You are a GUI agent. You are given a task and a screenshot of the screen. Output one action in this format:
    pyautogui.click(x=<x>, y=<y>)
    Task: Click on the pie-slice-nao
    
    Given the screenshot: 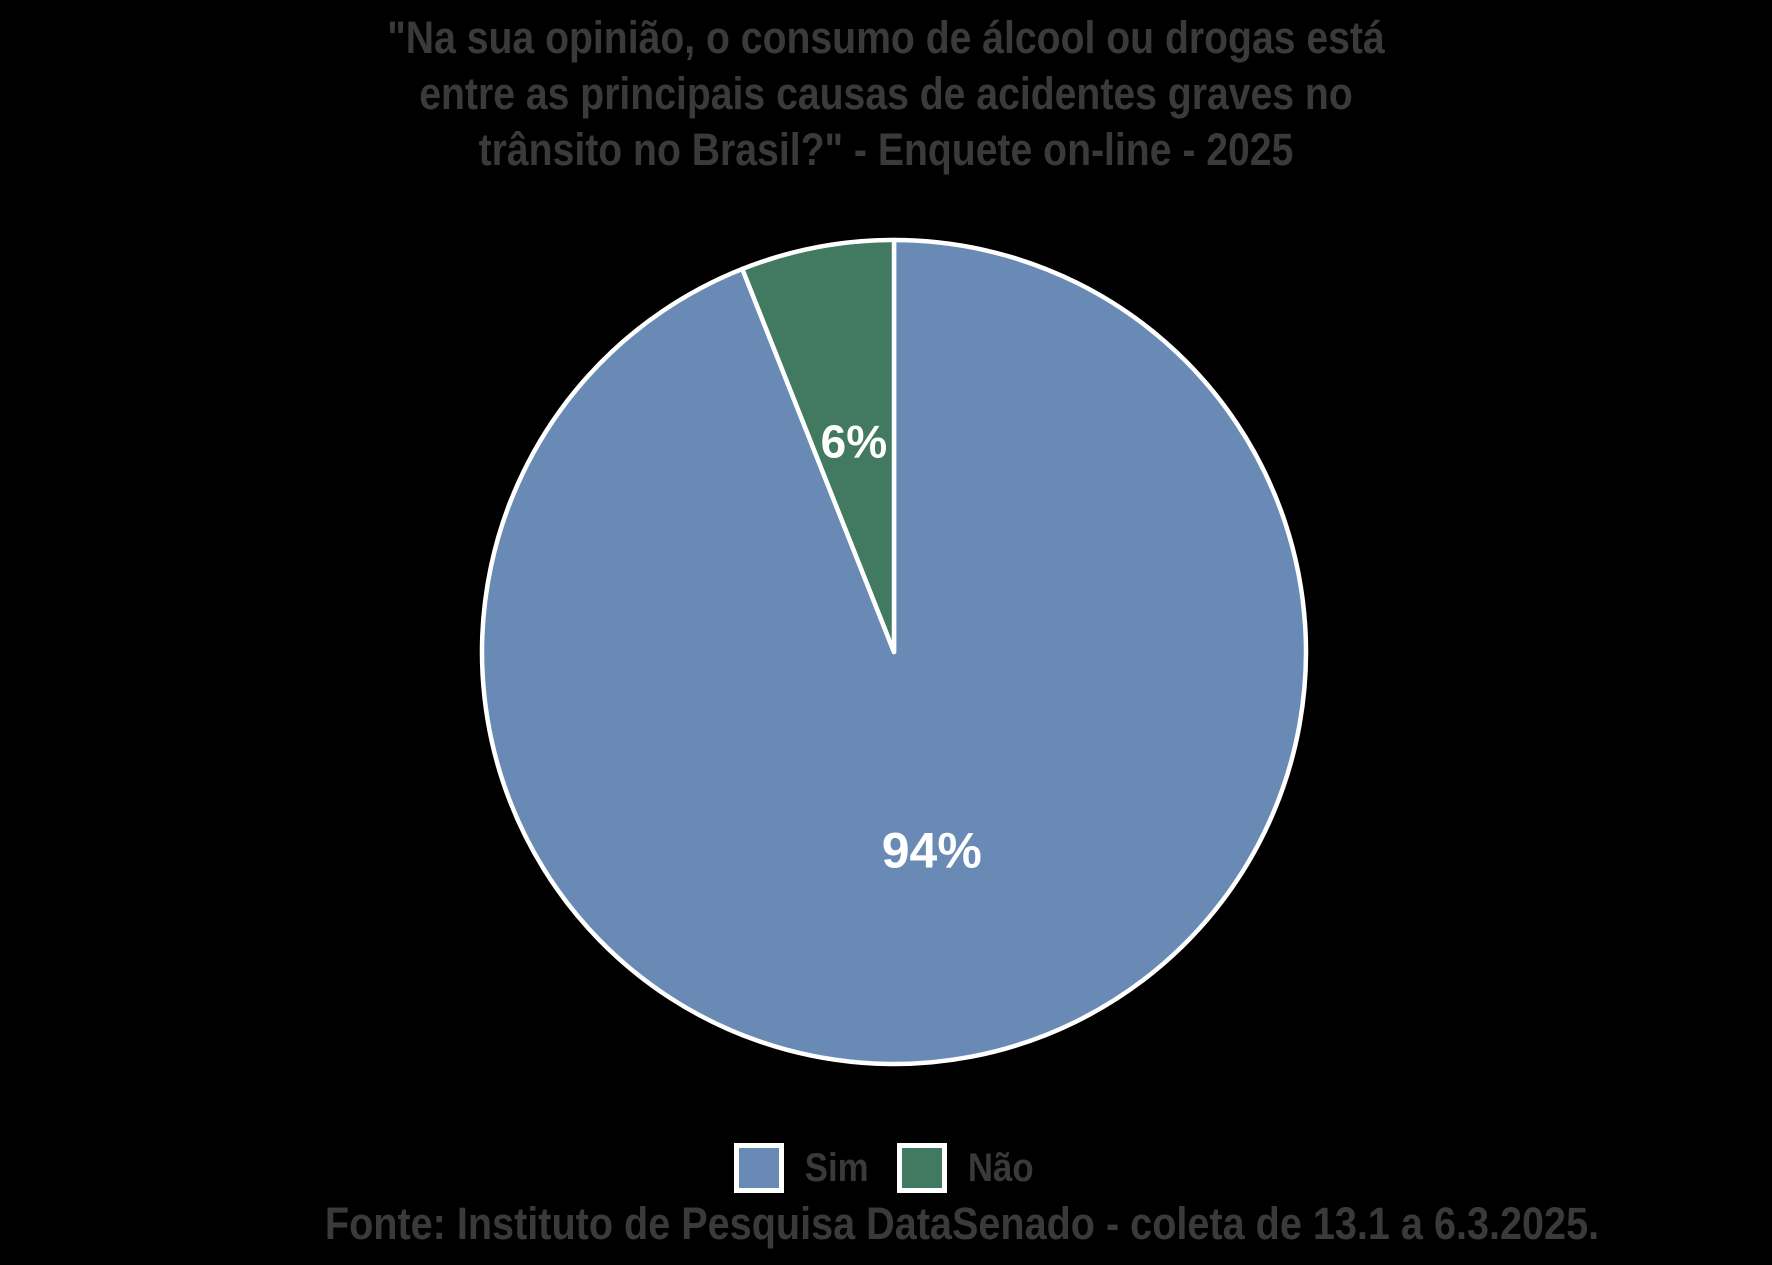 What is the action you would take?
    pyautogui.click(x=818, y=446)
    